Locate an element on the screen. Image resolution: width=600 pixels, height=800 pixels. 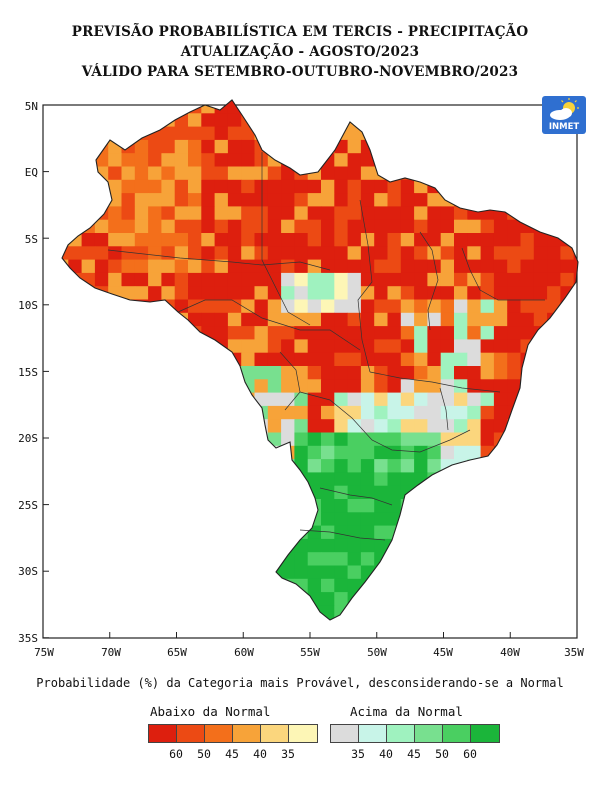
lon-label: 55W is located at coordinates (310, 652).